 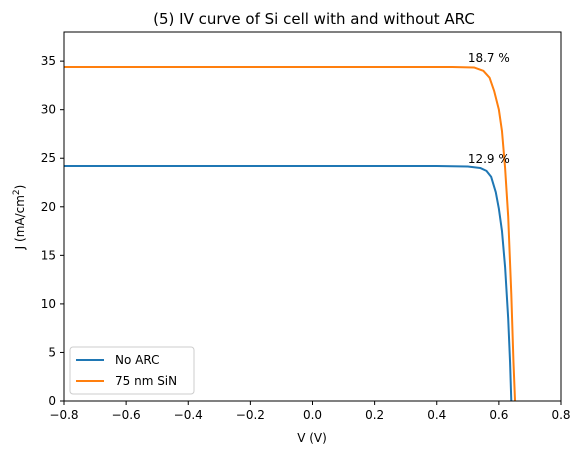 What do you see at coordinates (489, 159) in the screenshot?
I see `efficiency-annotation: 12.9 %` at bounding box center [489, 159].